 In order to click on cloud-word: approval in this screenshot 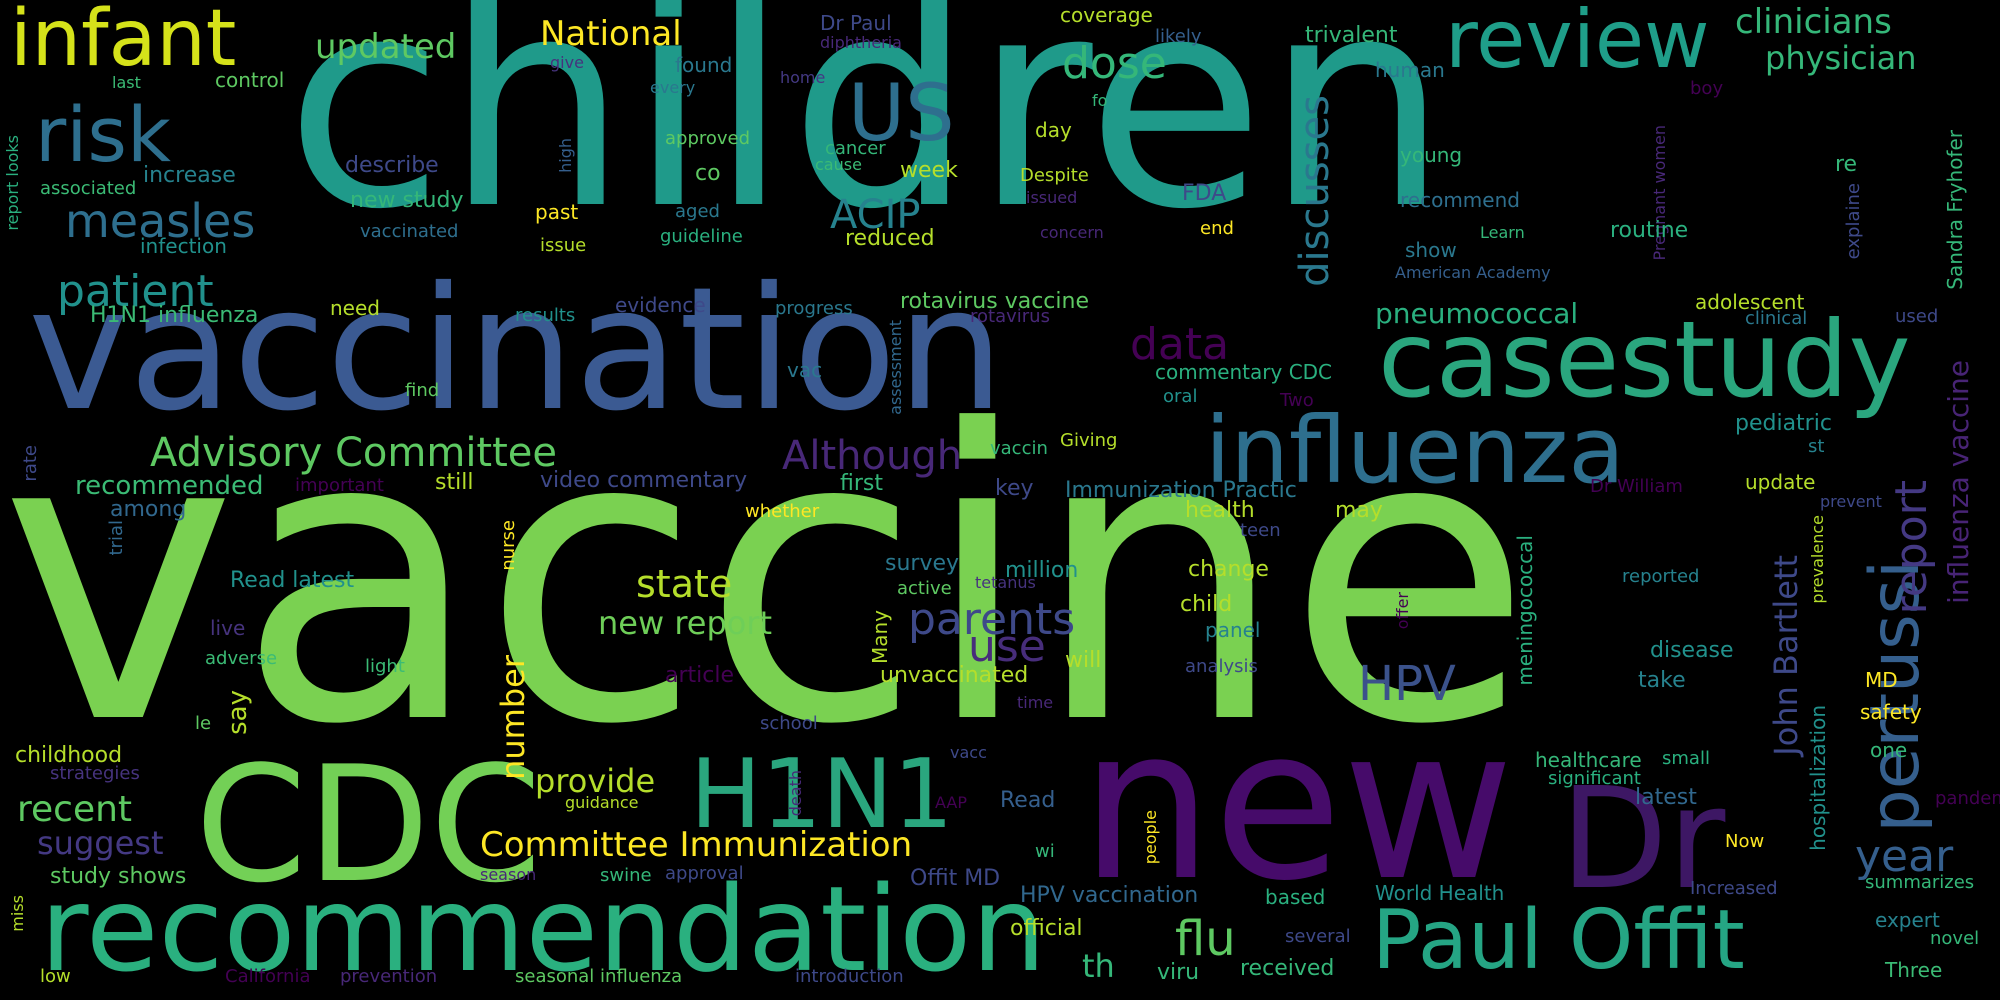, I will do `click(704, 873)`.